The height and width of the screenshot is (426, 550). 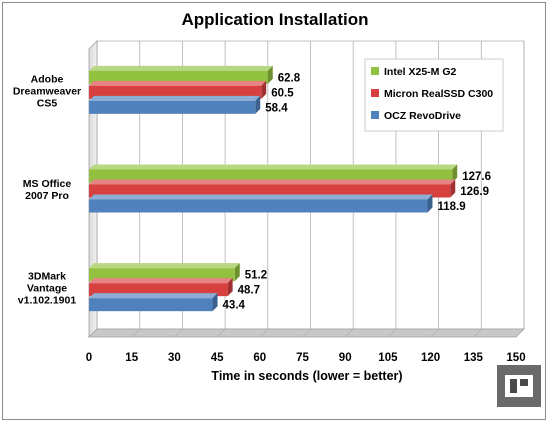 What do you see at coordinates (474, 358) in the screenshot?
I see `x-tick-label: 135` at bounding box center [474, 358].